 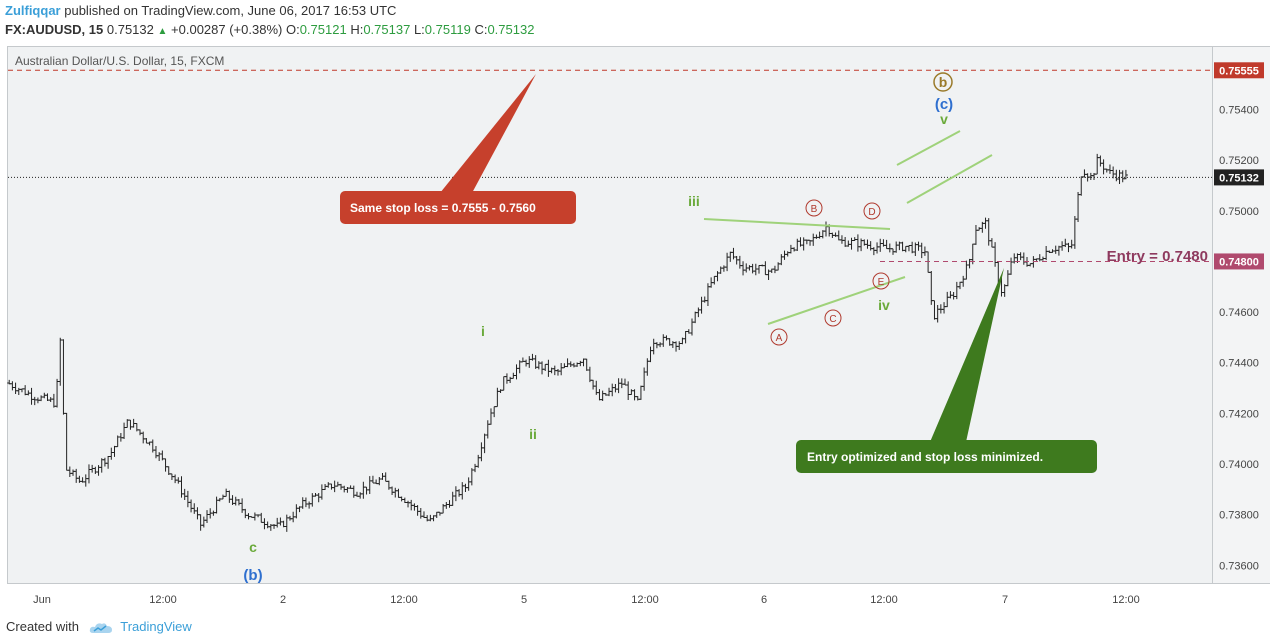 I want to click on stop-price-tag-text: 0.75555, so click(x=1239, y=71).